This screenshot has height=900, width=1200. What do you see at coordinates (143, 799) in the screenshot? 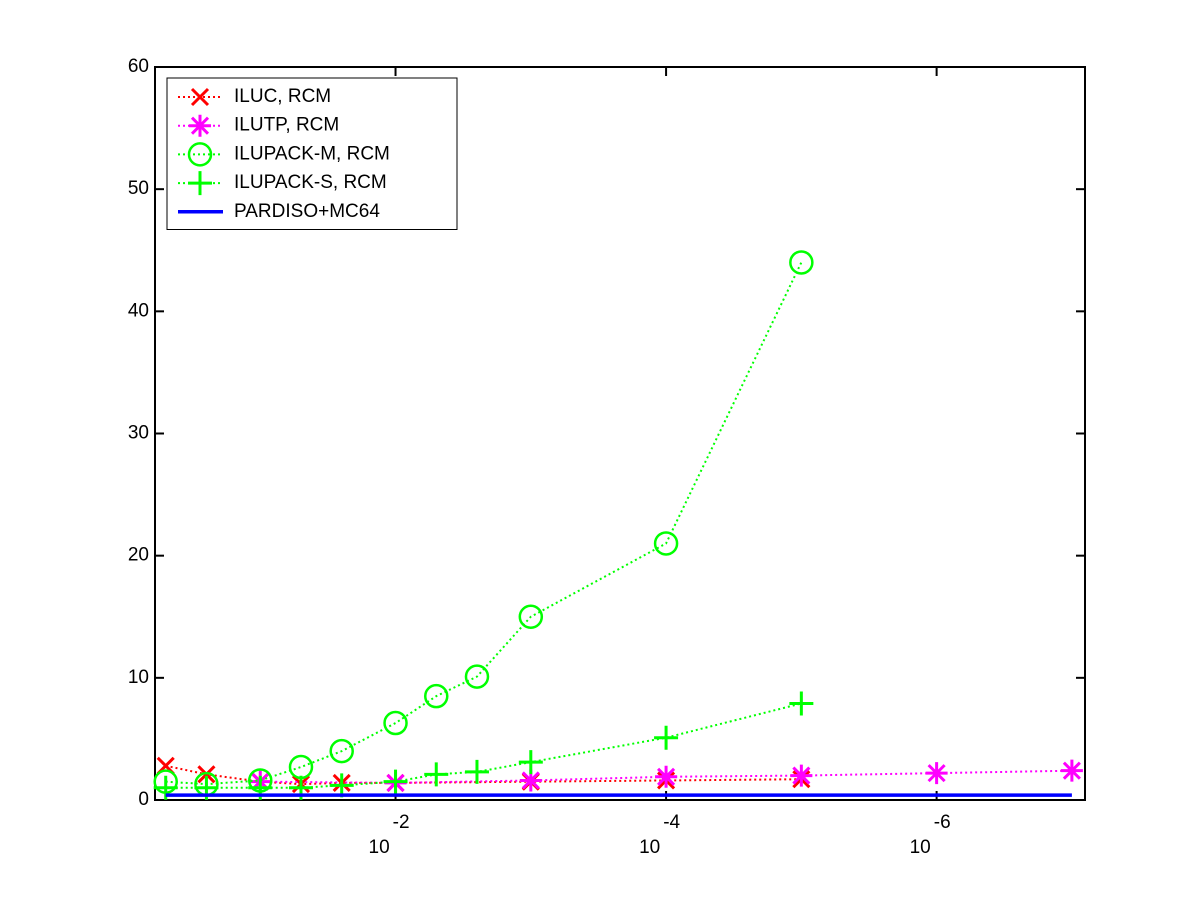
I see `y-tick-label: 0` at bounding box center [143, 799].